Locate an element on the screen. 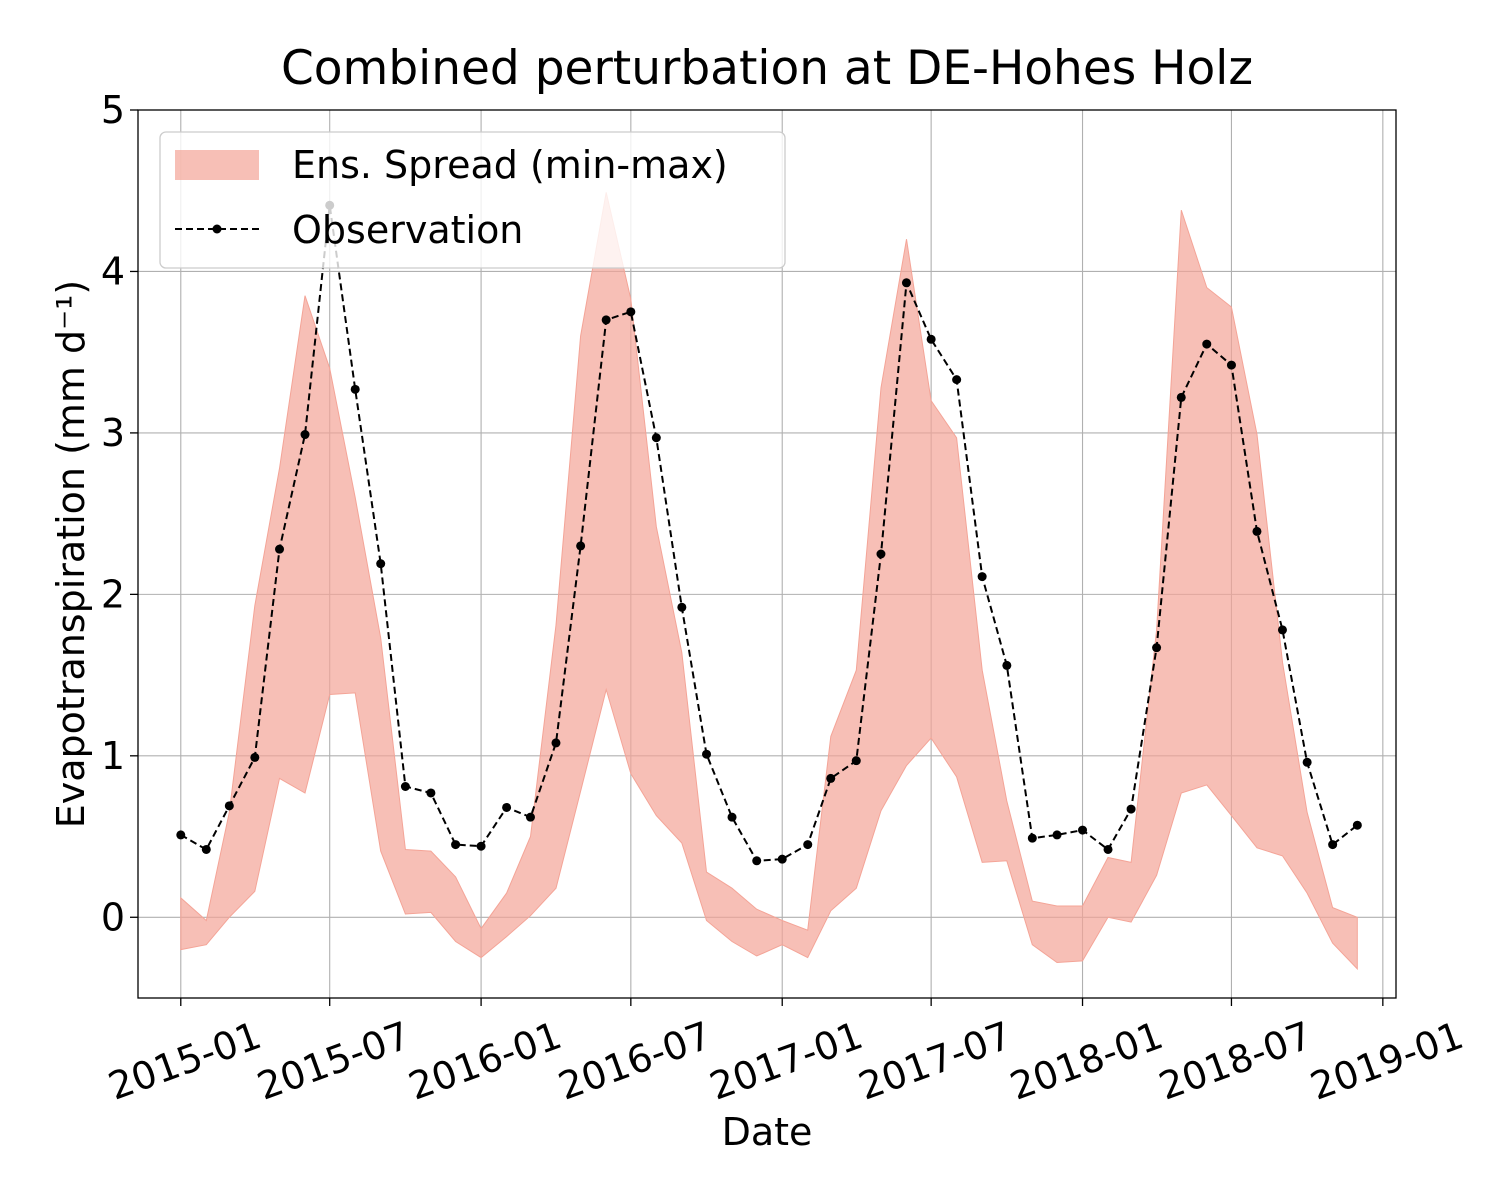  legend: Ens. Spread (min-max) Observation is located at coordinates (472, 200).